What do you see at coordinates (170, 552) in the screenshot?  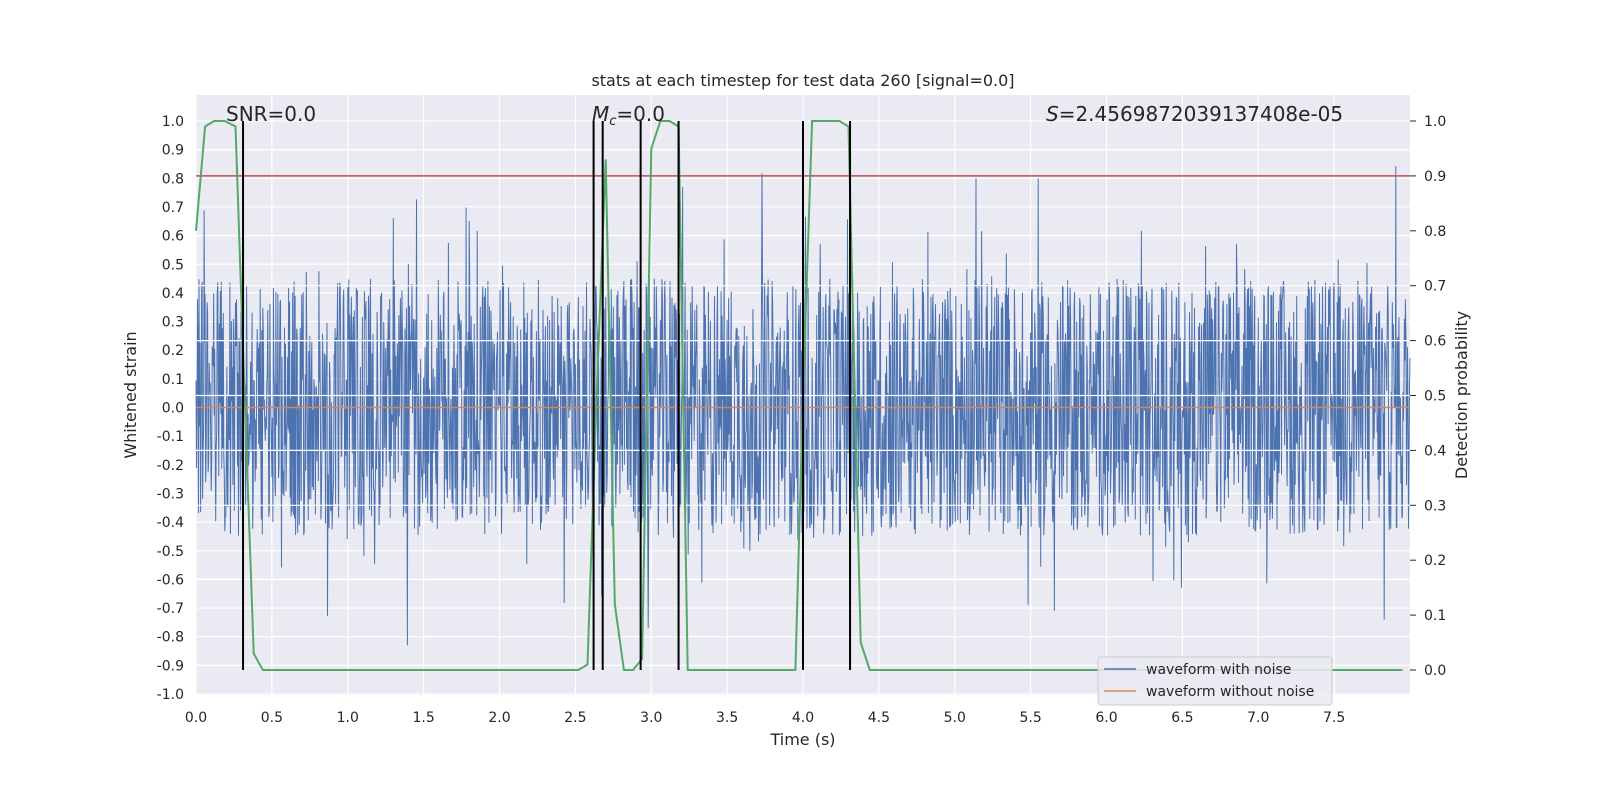 I see `y-tick-label: -0.5` at bounding box center [170, 552].